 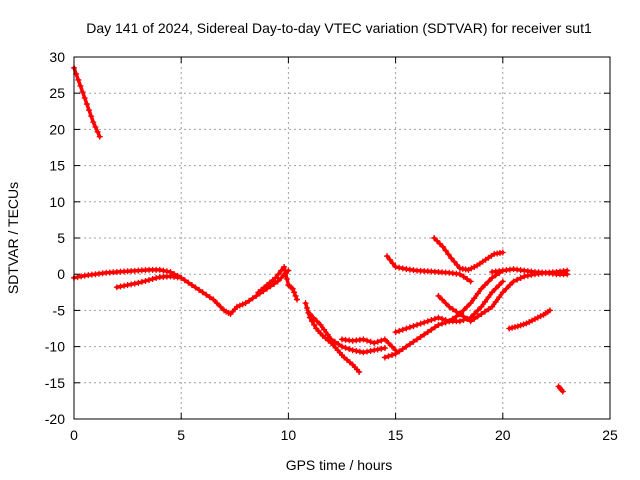 I want to click on series-arc-night-short, so click(x=529, y=319).